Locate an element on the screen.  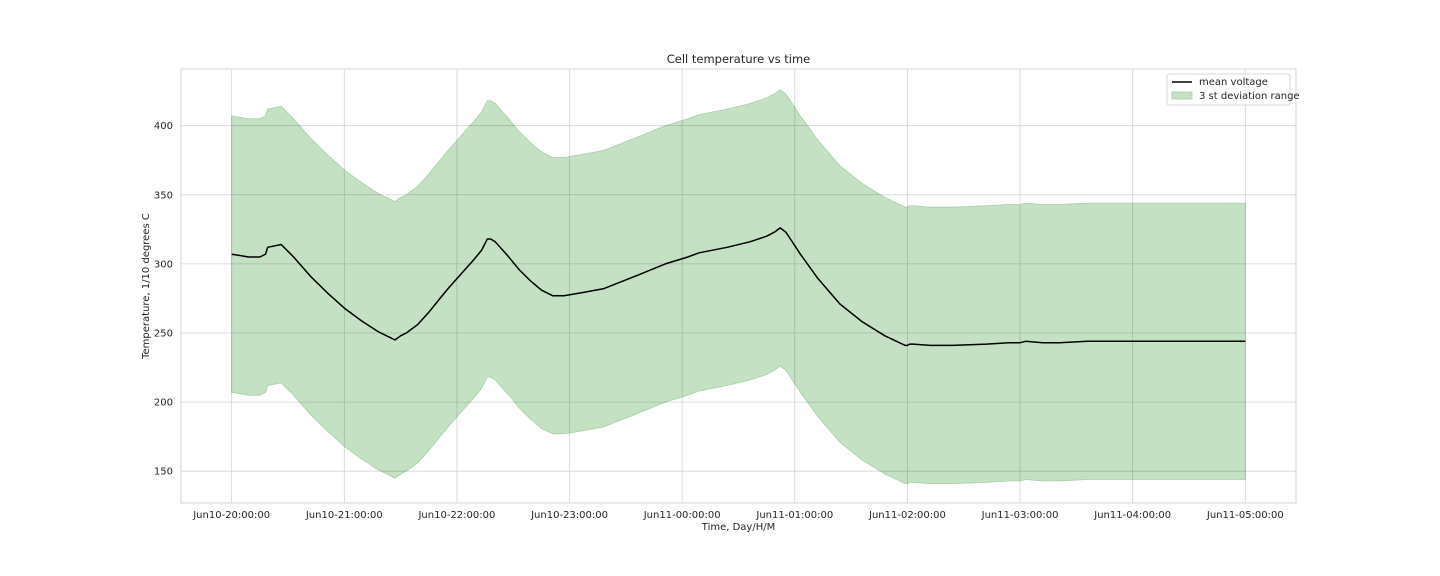
x-tick-label: Jun10-23:00:00 is located at coordinates (569, 515).